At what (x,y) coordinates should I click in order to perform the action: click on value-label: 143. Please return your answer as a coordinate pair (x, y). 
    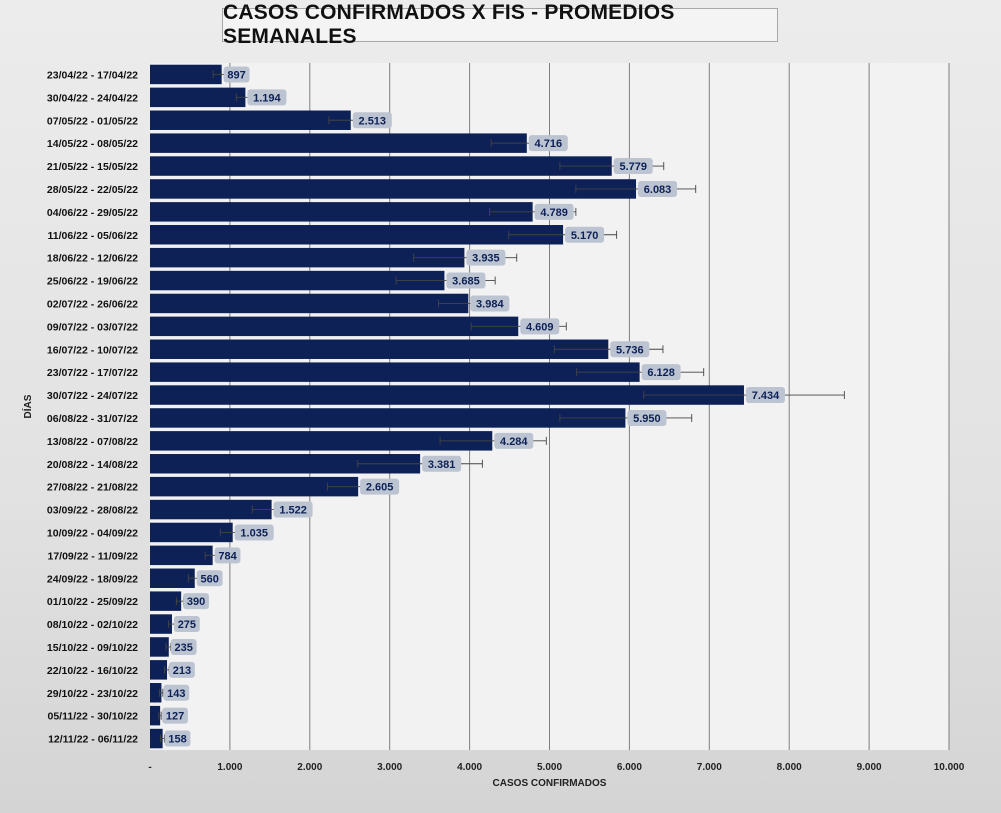
    Looking at the image, I should click on (176, 694).